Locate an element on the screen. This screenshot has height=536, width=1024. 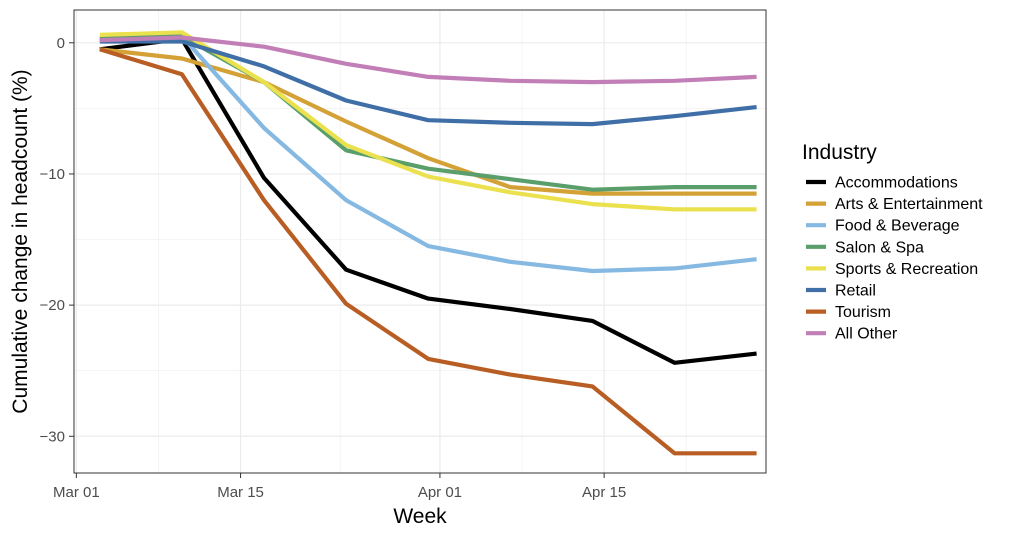
y-tick-label: −30 is located at coordinates (52, 436).